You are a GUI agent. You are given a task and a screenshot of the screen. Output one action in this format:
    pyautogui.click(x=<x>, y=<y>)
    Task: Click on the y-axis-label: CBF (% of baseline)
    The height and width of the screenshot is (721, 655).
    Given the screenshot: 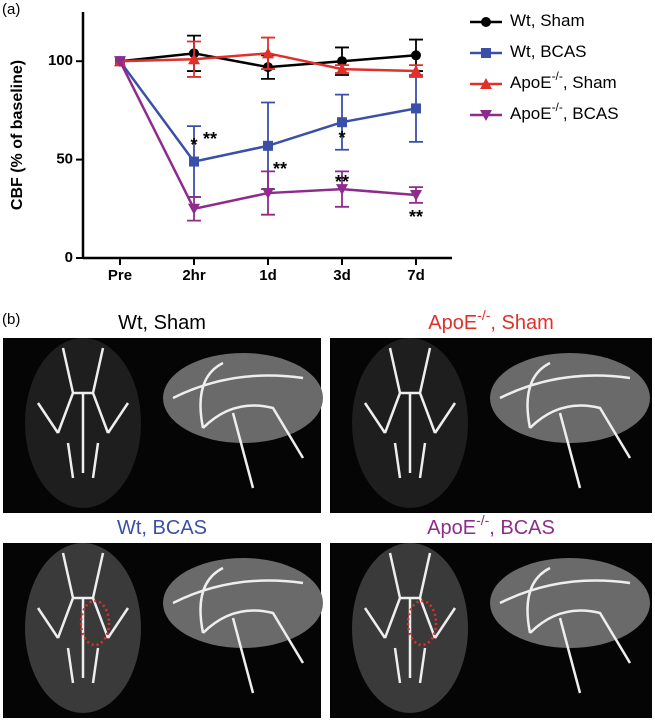 What is the action you would take?
    pyautogui.click(x=17, y=135)
    